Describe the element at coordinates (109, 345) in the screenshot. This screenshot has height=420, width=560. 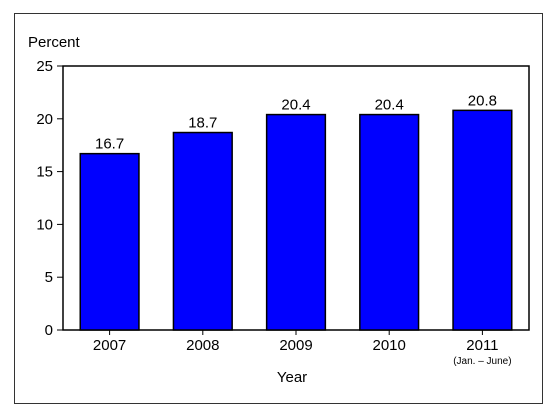
I see `x-tick-label: 2007` at that location.